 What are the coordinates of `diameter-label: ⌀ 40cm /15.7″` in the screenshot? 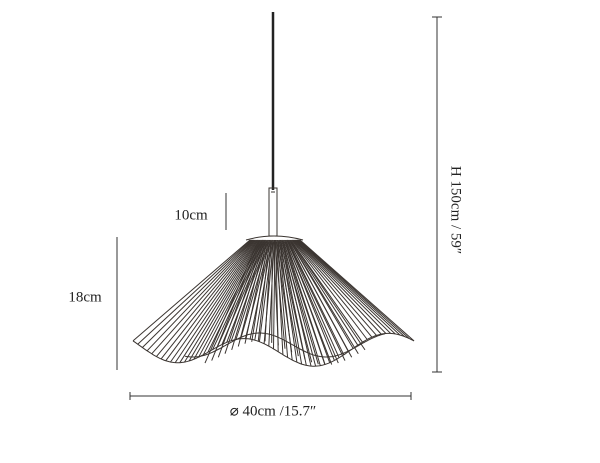 It's located at (273, 411).